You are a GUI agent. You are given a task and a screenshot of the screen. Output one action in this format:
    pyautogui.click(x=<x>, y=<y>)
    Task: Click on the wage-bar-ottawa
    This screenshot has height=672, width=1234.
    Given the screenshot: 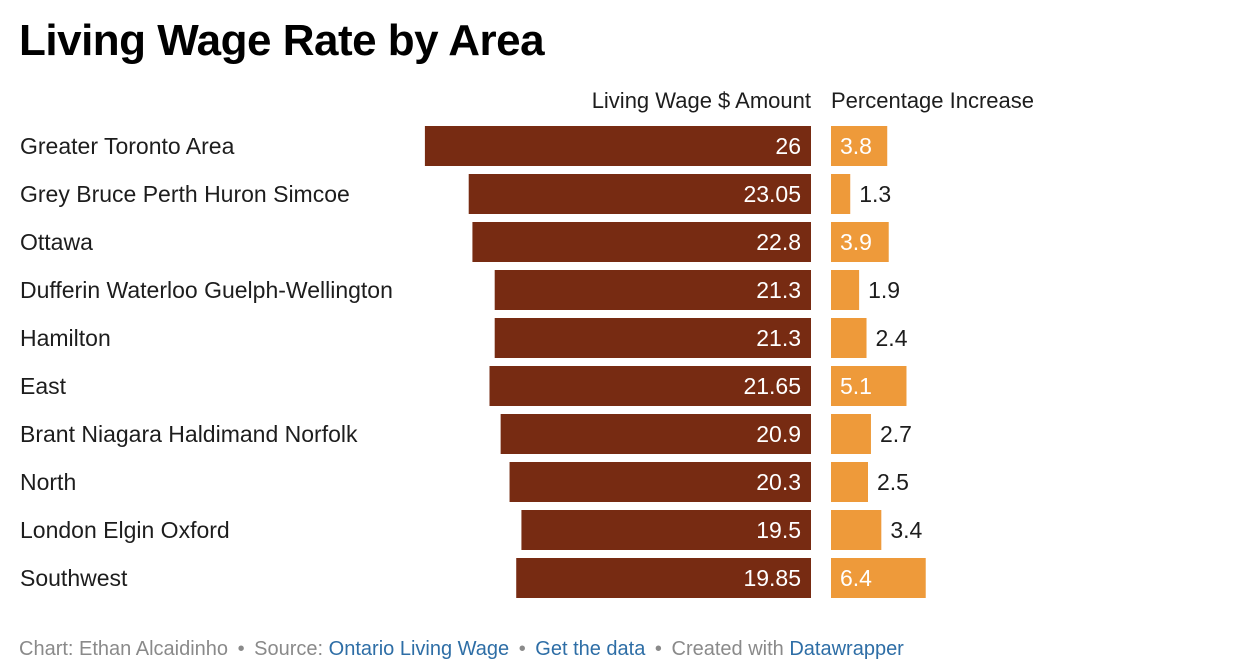 What is the action you would take?
    pyautogui.click(x=641, y=242)
    